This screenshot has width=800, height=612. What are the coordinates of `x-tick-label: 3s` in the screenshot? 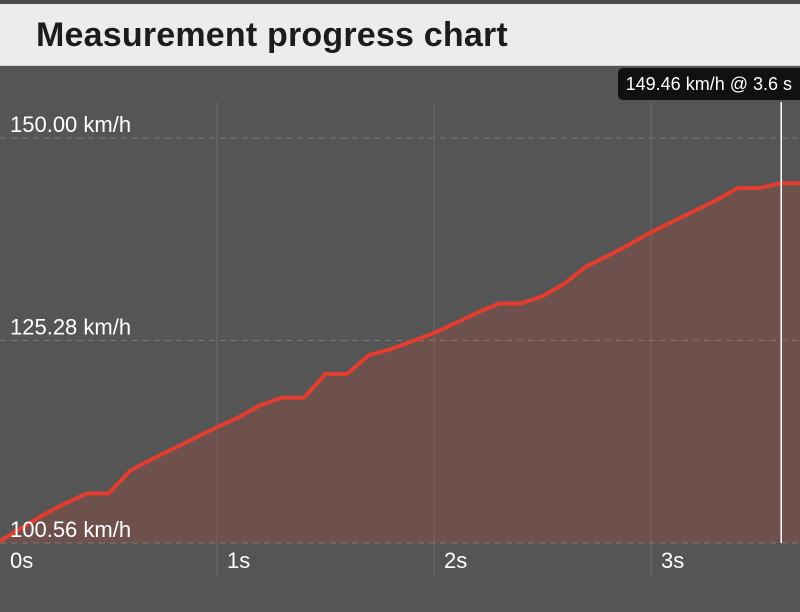 It's located at (672, 560).